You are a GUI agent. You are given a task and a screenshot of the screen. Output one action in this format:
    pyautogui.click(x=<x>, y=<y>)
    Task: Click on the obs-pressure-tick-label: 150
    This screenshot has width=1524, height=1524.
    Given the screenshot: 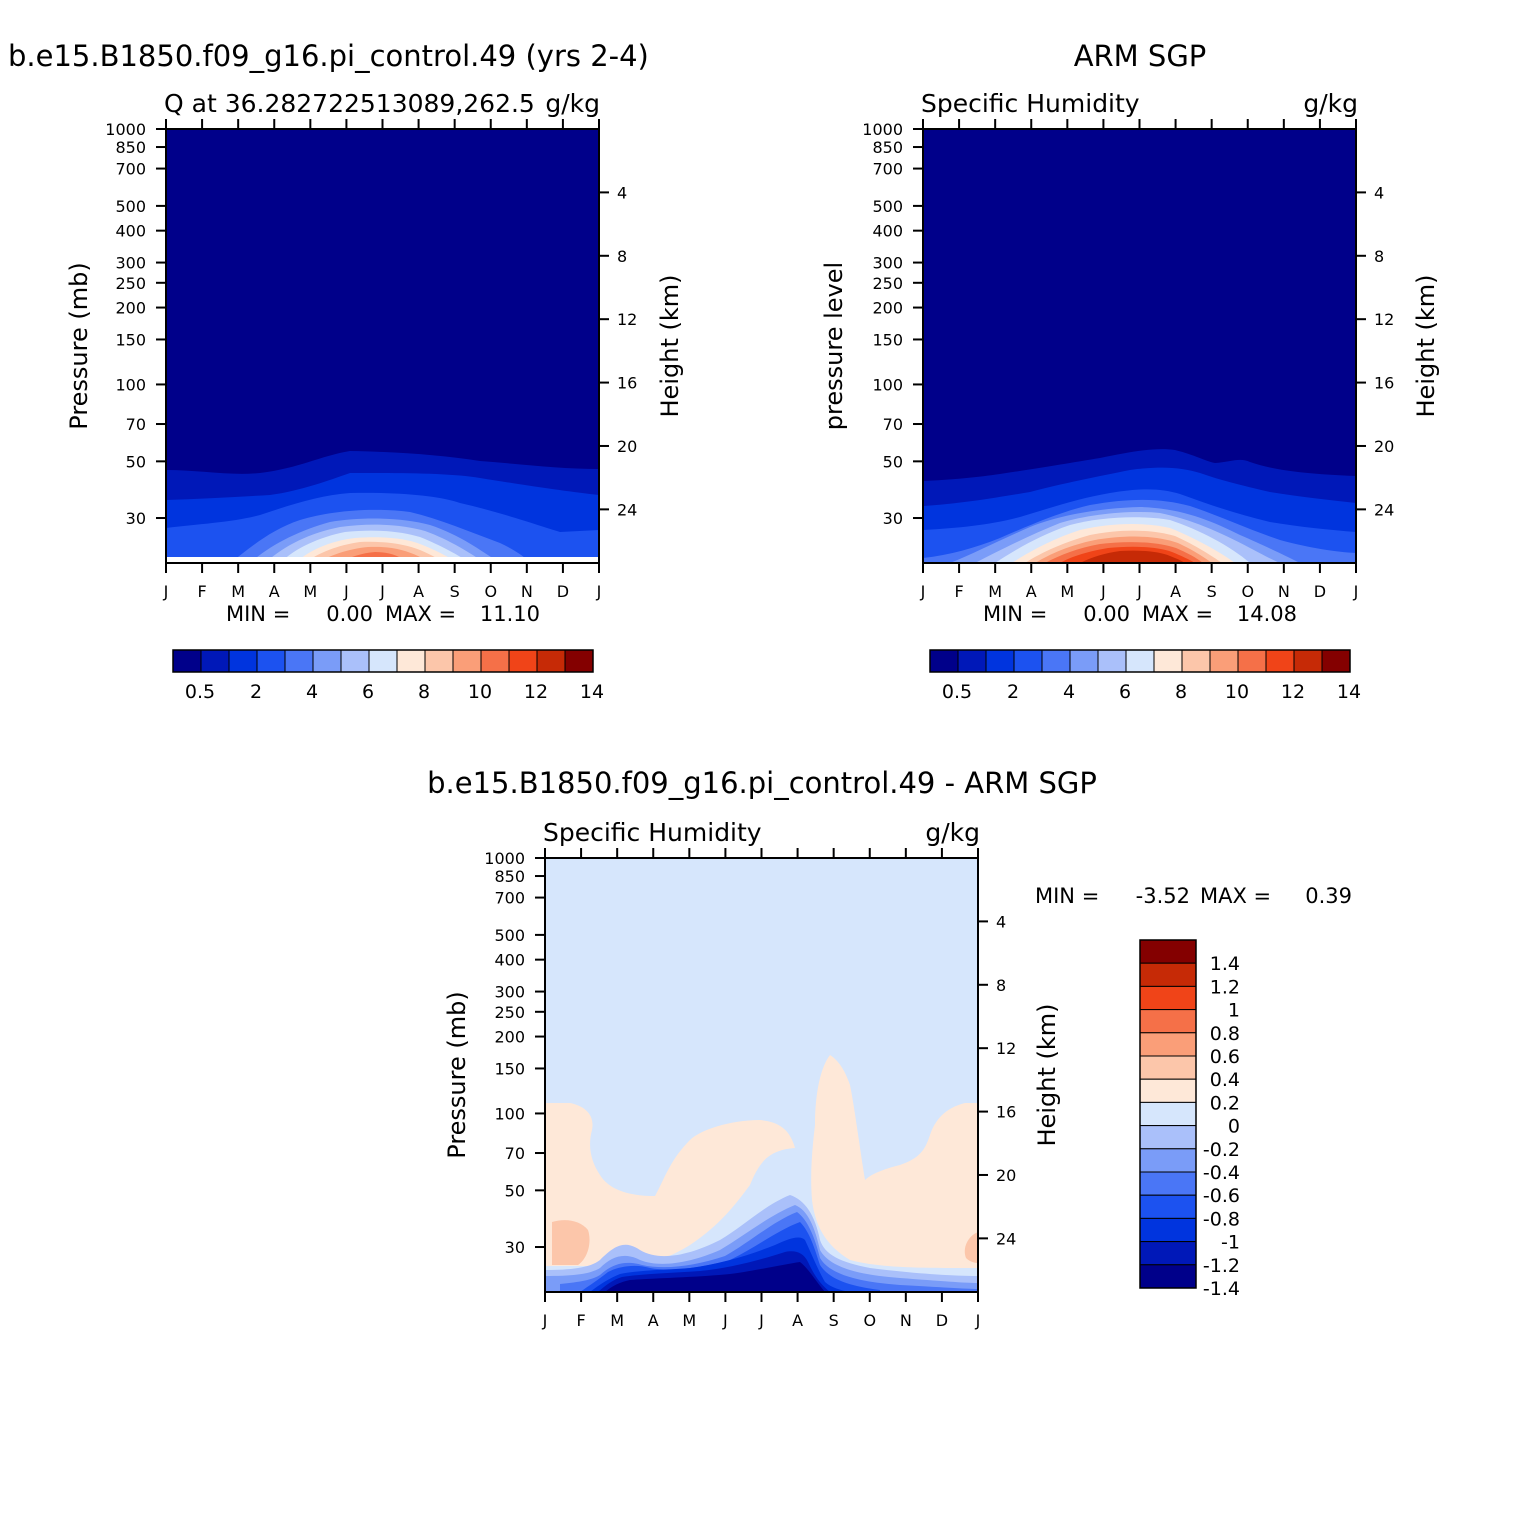 What is the action you would take?
    pyautogui.click(x=887, y=339)
    